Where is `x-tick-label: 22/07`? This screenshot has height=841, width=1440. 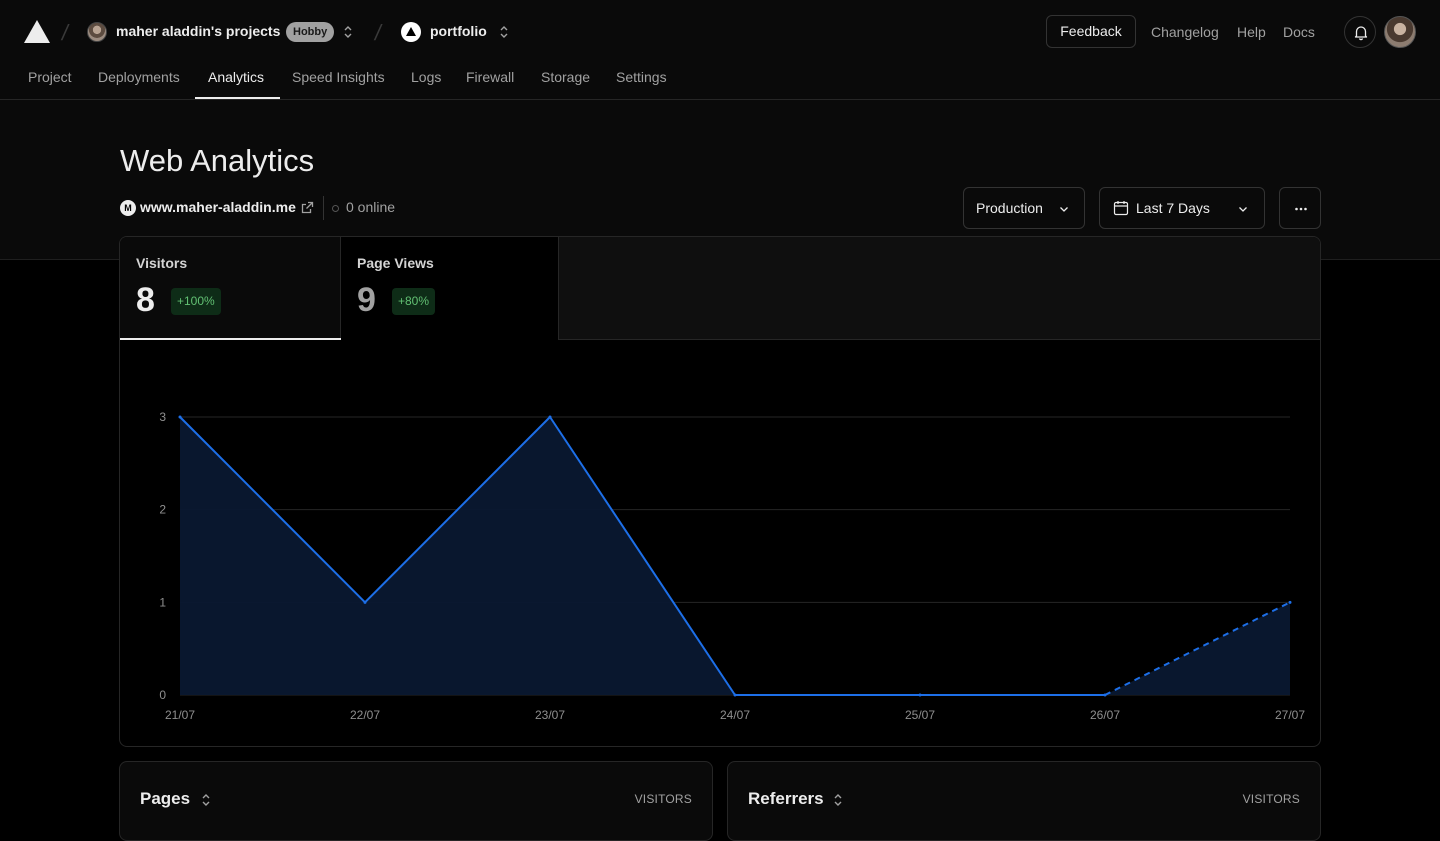 x-tick-label: 22/07 is located at coordinates (365, 715).